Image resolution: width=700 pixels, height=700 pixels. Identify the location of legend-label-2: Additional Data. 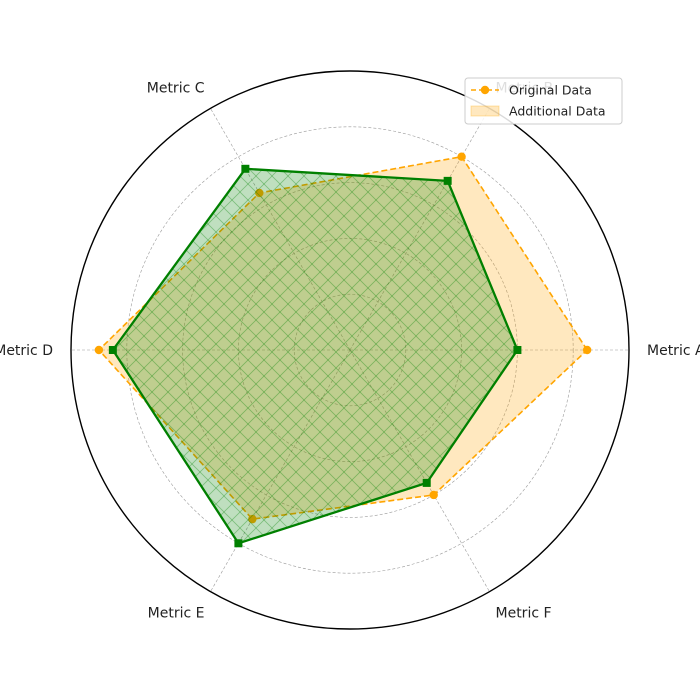
(557, 111).